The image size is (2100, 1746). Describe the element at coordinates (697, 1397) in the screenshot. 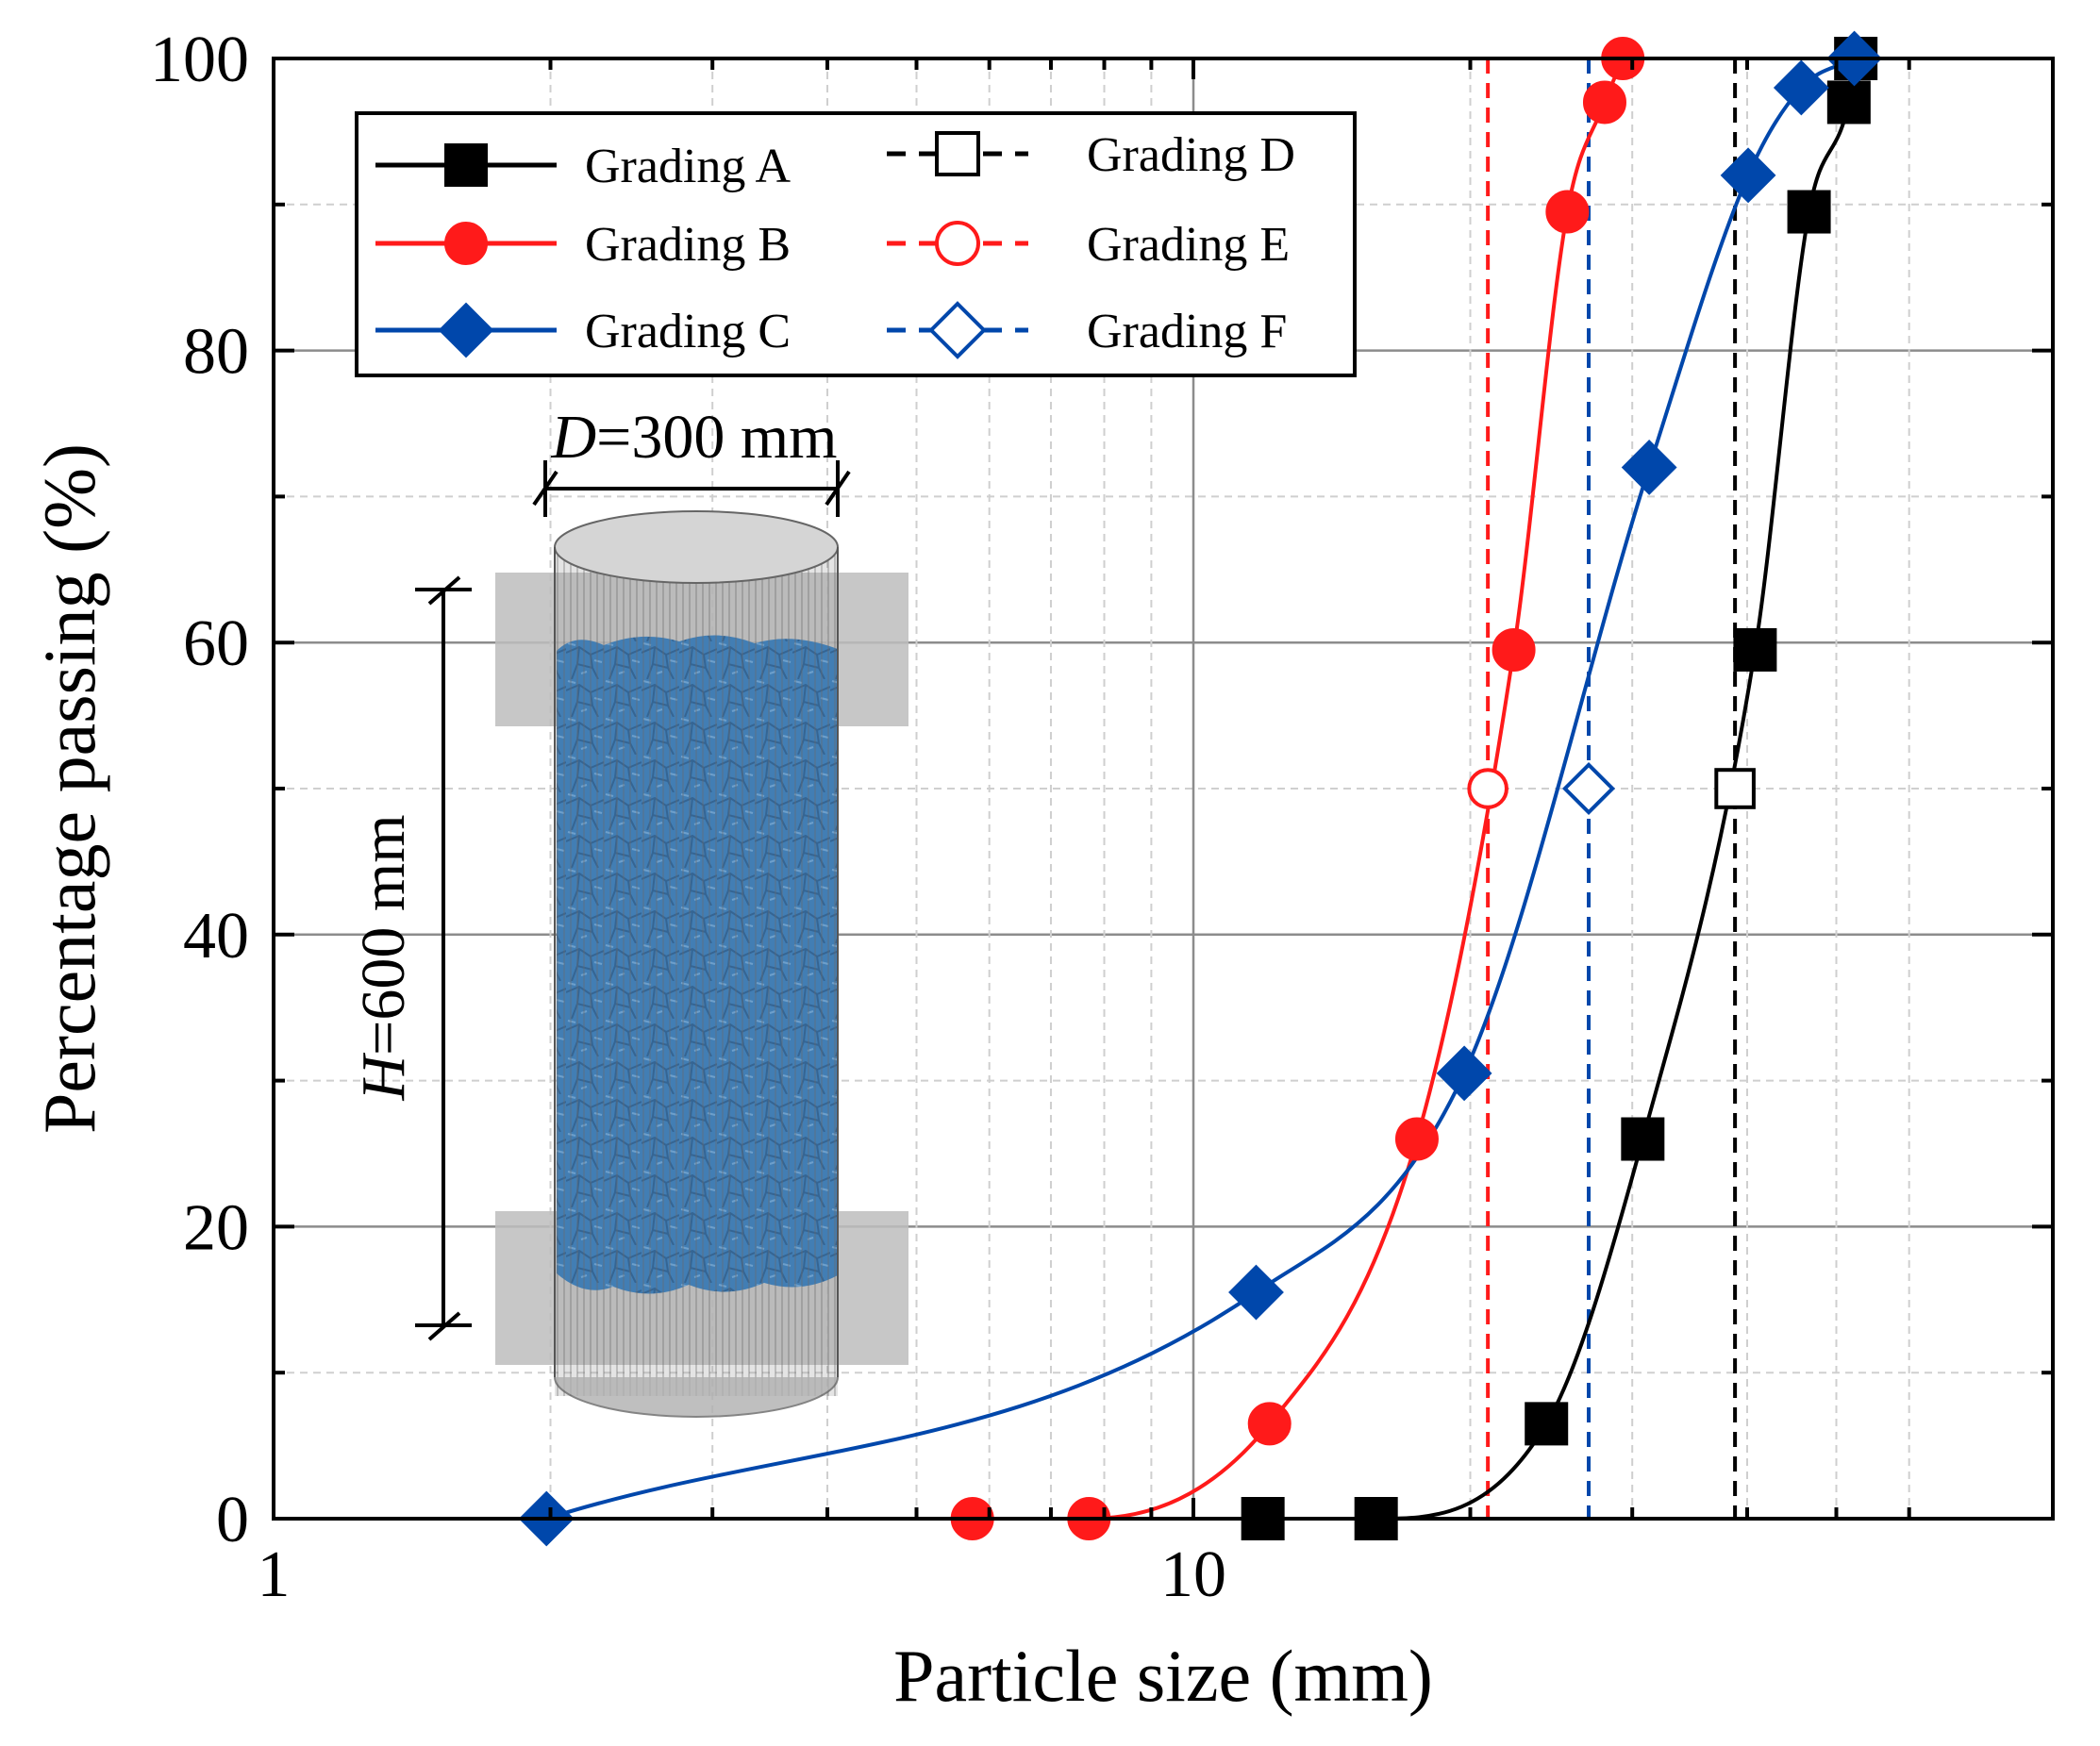

I see `cylinder-bottom` at that location.